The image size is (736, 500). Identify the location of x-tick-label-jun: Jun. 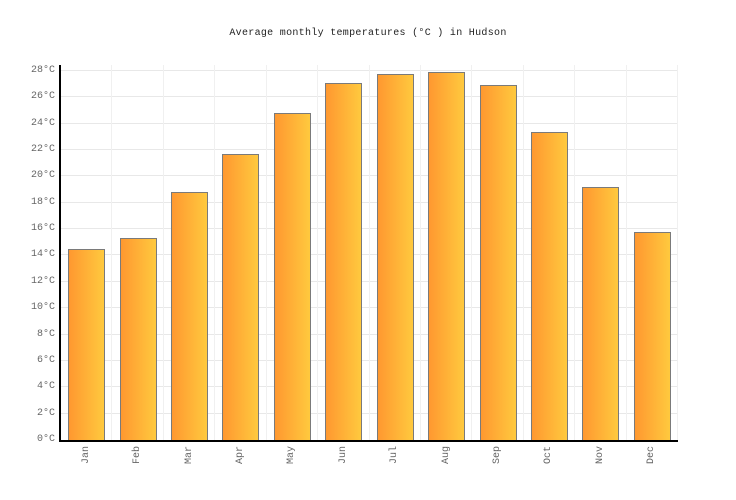
(343, 455).